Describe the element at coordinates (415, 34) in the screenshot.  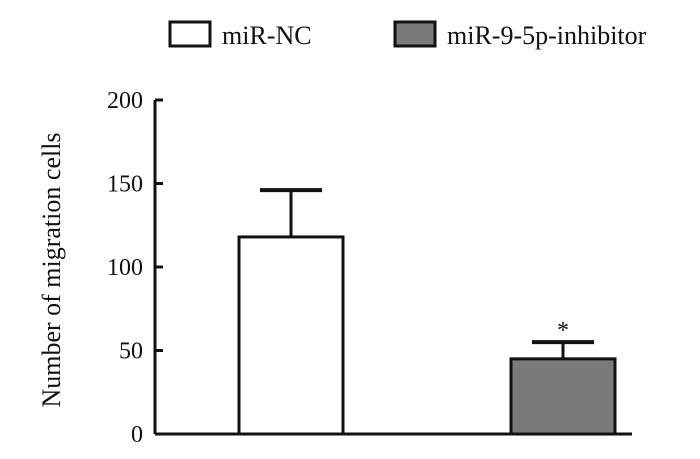
I see `legend-swatch-mir-9-5p-inhibitor` at that location.